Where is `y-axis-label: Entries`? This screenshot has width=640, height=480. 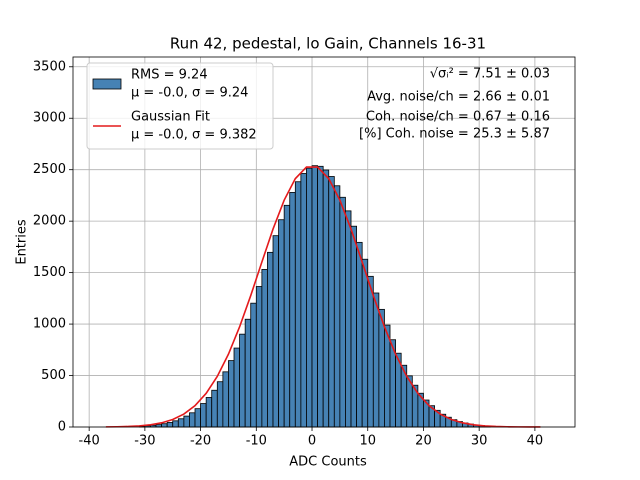
y-axis-label: Entries is located at coordinates (22, 242).